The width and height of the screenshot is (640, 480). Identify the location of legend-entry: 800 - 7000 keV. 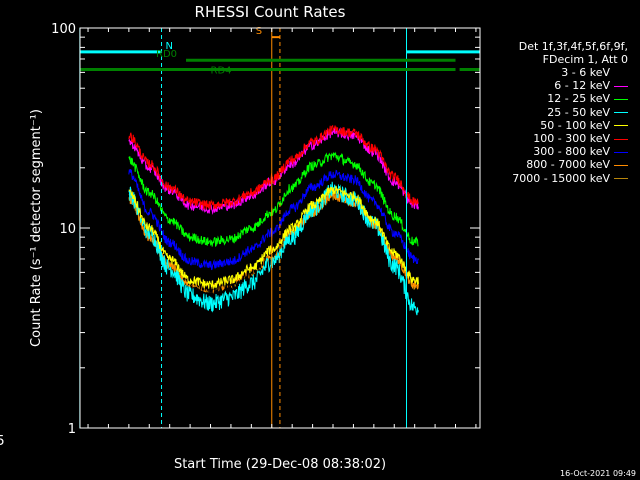
(570, 164).